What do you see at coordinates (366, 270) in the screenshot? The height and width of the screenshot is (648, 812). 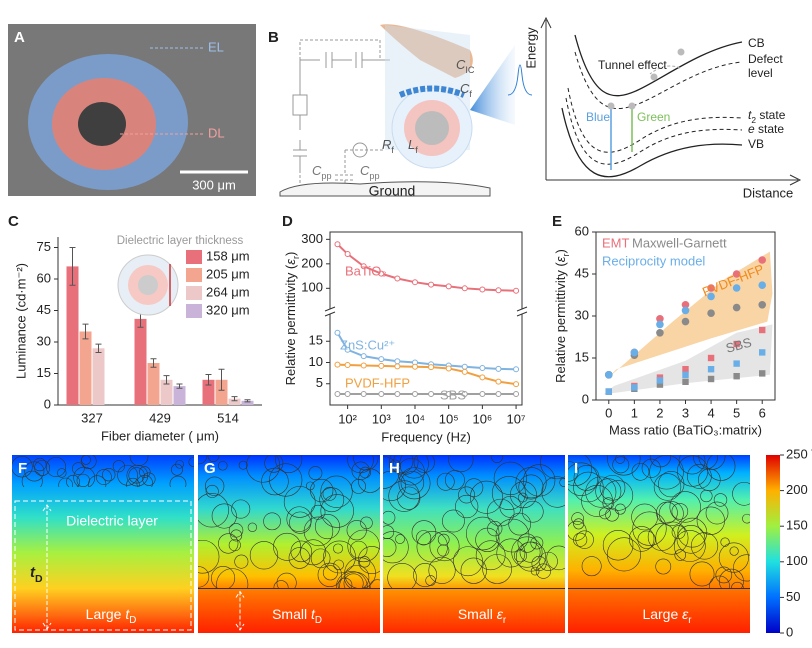 I see `series-label: BaTiO₃` at bounding box center [366, 270].